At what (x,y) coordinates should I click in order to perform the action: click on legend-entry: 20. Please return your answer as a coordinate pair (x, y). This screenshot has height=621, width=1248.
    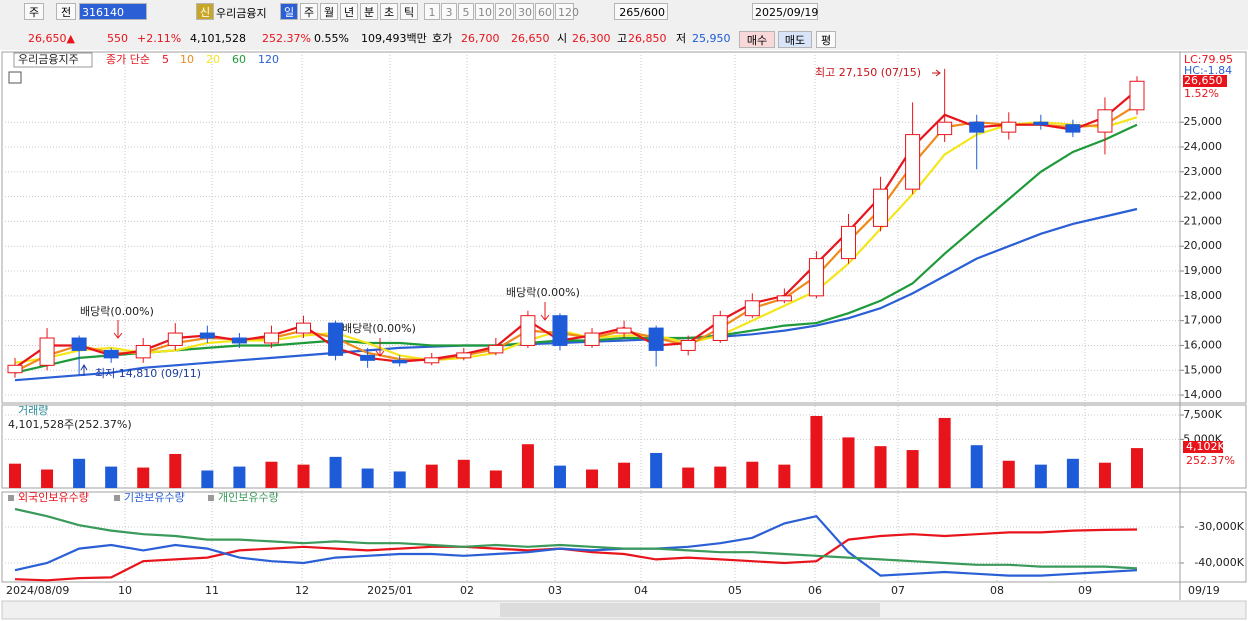
    Looking at the image, I should click on (213, 59).